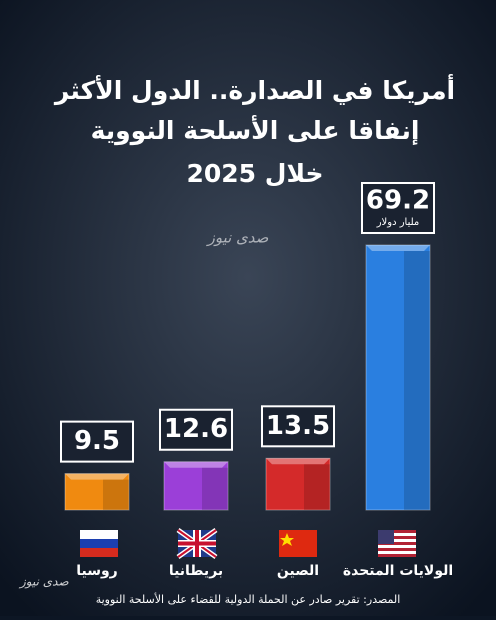  What do you see at coordinates (255, 130) in the screenshot?
I see `title: إنفاقا على الأسلحة النووية` at bounding box center [255, 130].